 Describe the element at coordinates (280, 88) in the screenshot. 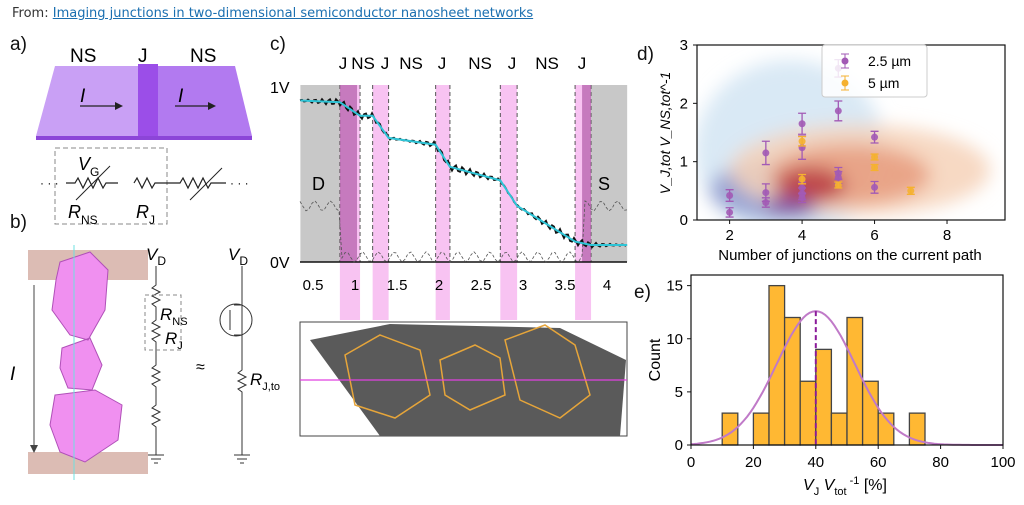

I see `y-top-label: 1V` at that location.